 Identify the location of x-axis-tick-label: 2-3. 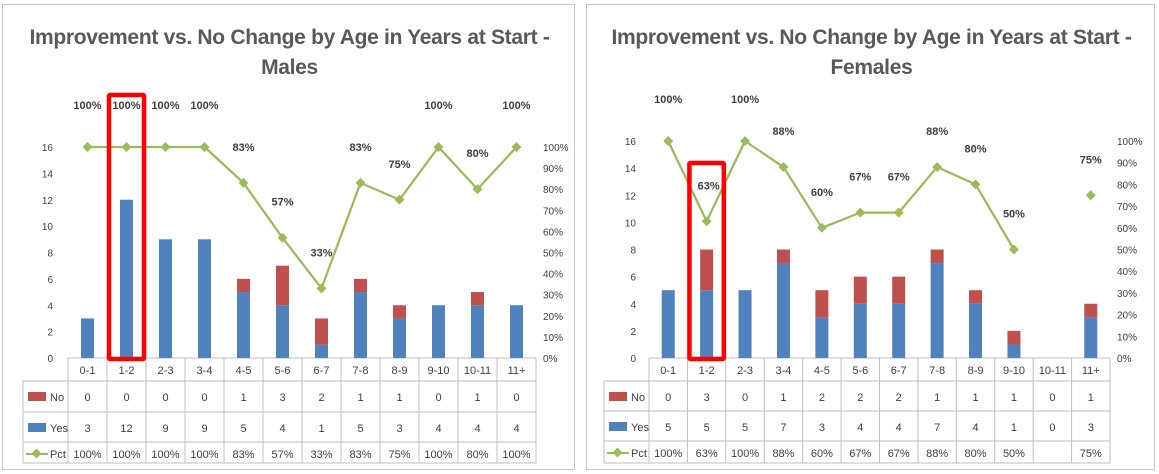
(745, 371).